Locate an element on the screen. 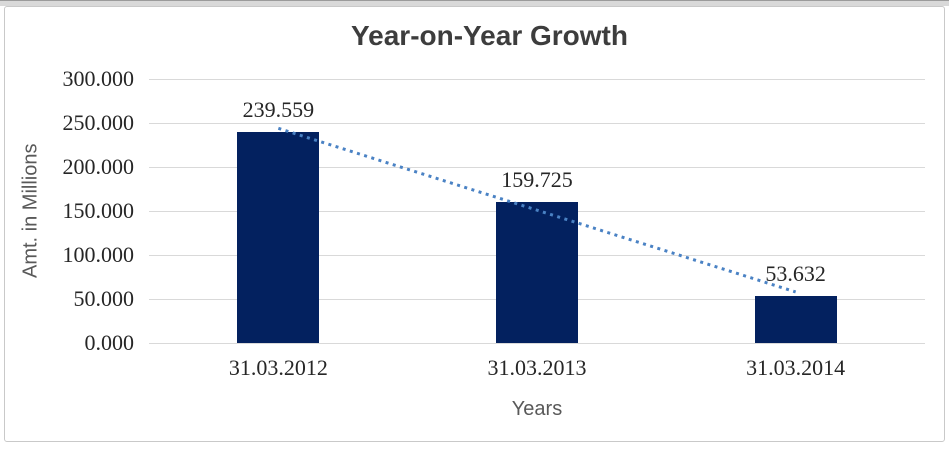  chart-title: Year-on-Year Growth is located at coordinates (489, 35).